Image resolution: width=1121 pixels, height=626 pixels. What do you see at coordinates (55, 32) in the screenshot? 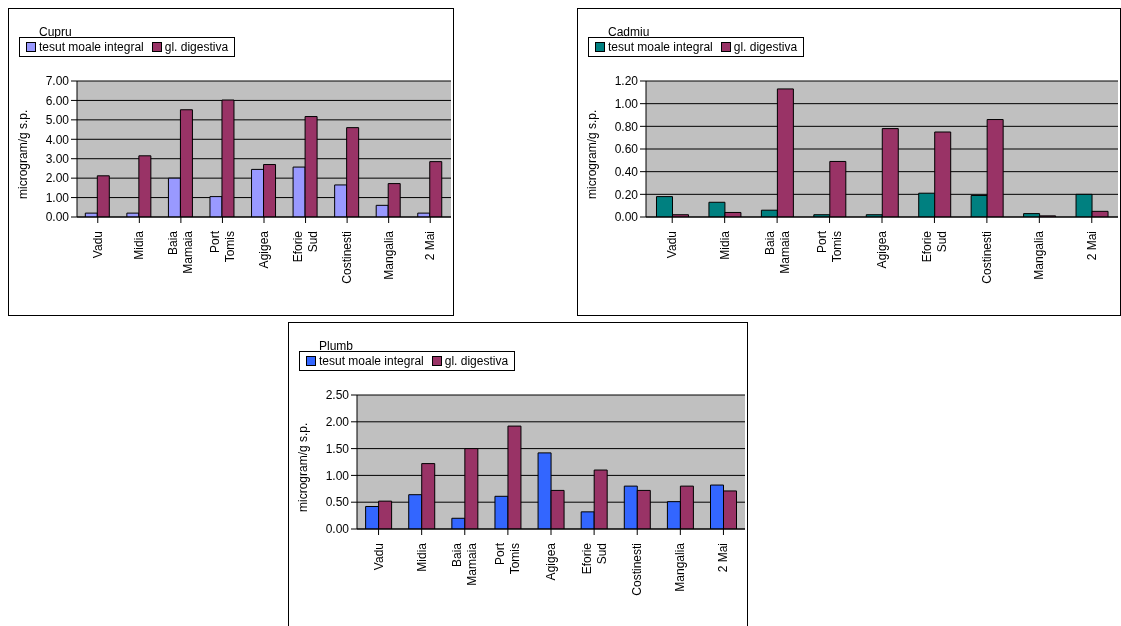
I see `chart-title: Cupru` at bounding box center [55, 32].